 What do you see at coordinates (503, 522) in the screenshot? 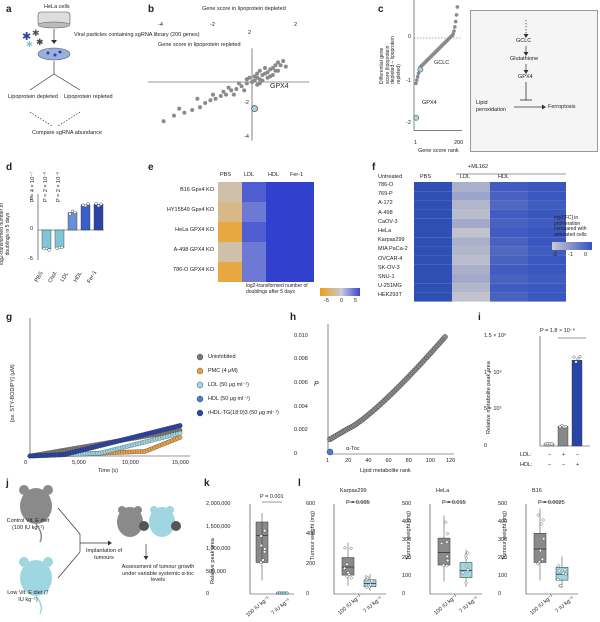
I see `l-ytick-2-4: 400` at bounding box center [503, 522].